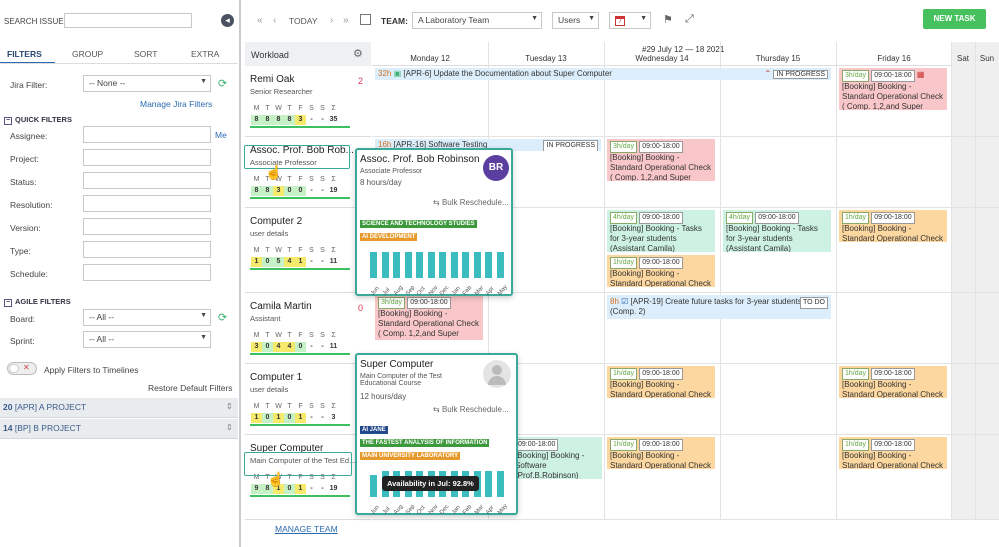  Describe the element at coordinates (278, 262) in the screenshot. I see `day-hours-value: 5` at that location.